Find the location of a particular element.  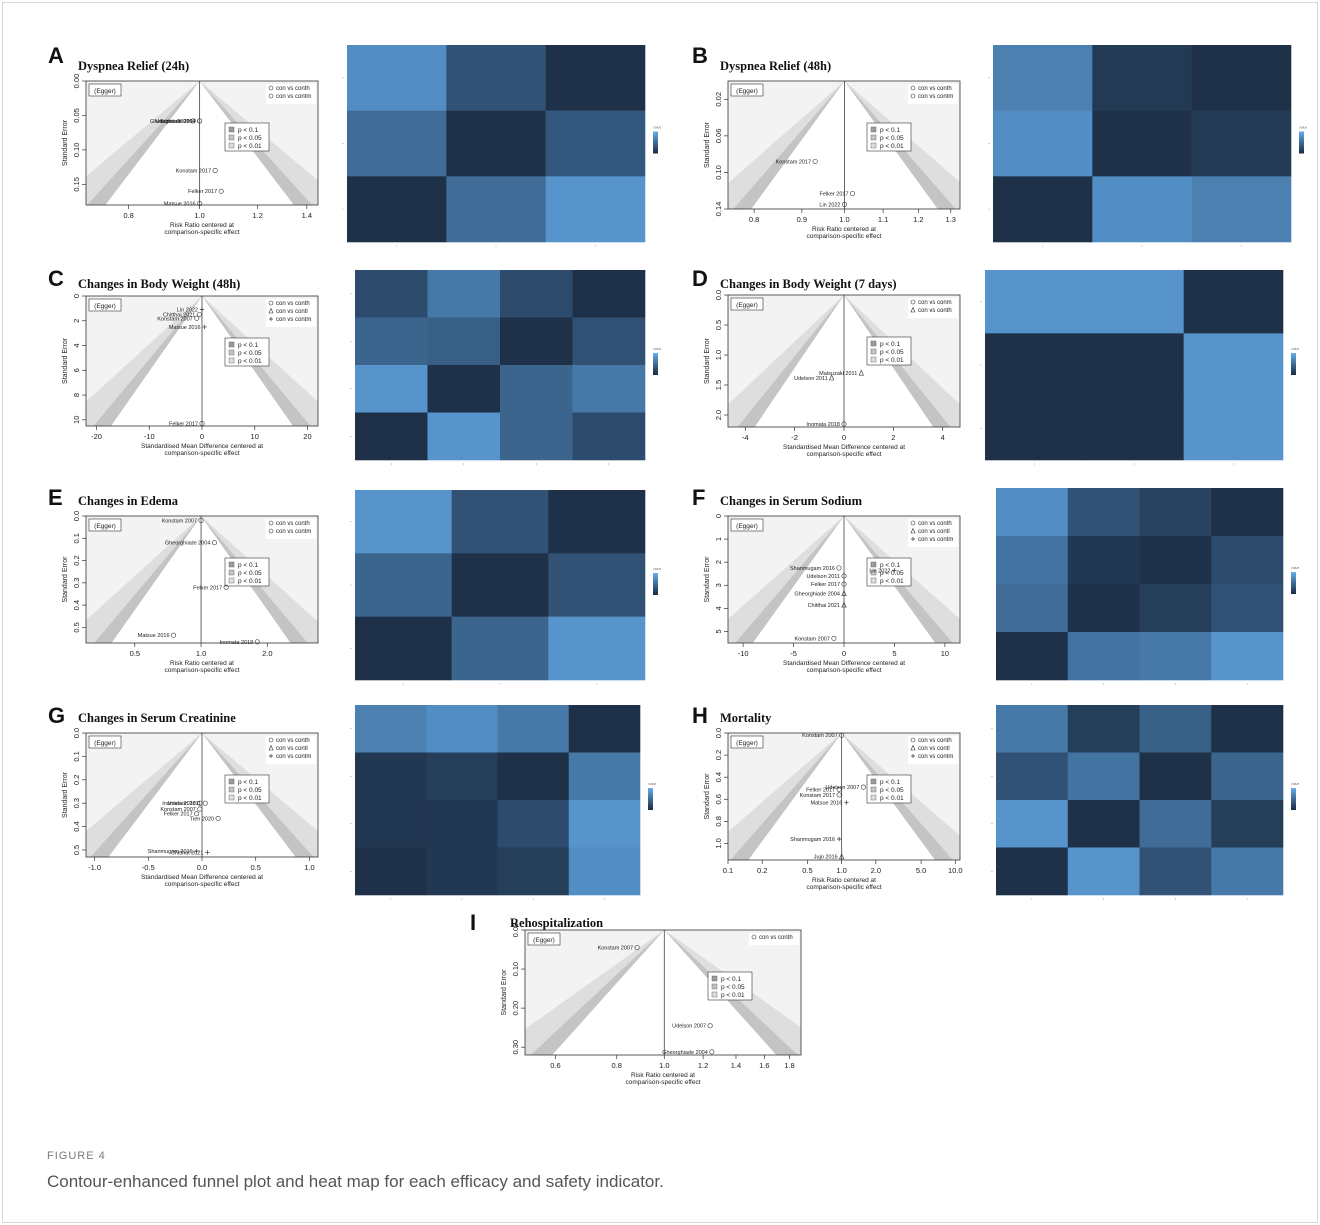

study-label: Udelson 2007 is located at coordinates (689, 1027).